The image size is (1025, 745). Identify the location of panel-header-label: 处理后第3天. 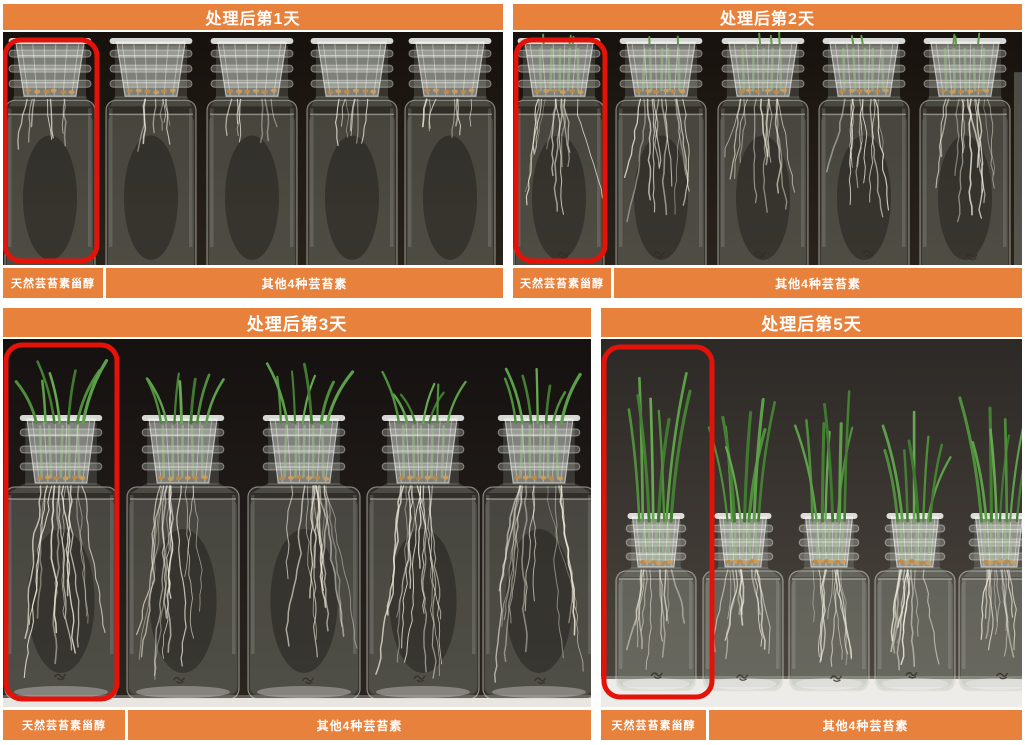
(297, 324).